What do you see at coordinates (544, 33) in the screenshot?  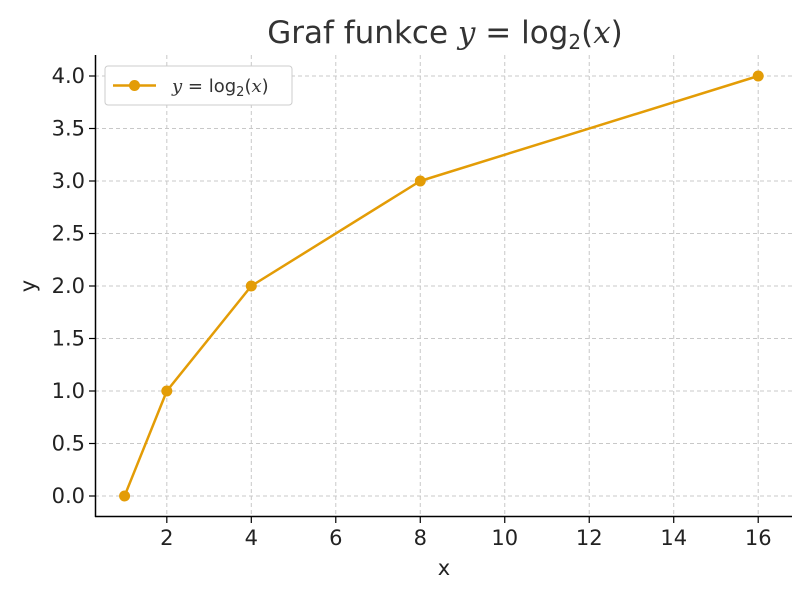 I see `chart-title-log: log` at bounding box center [544, 33].